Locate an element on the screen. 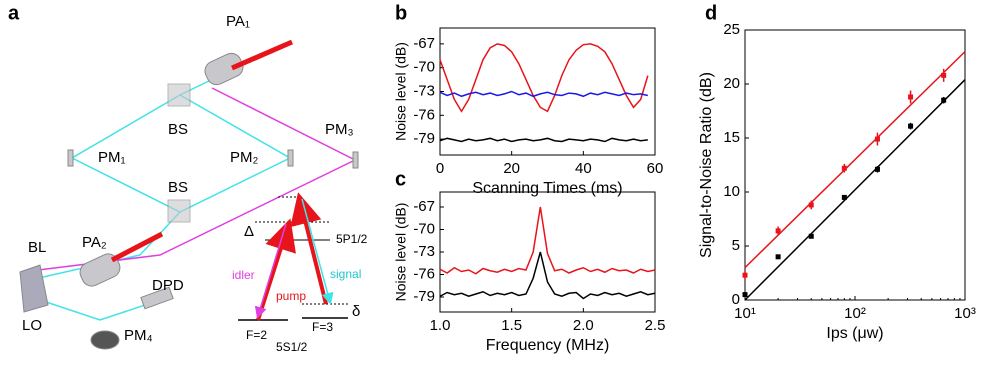 This screenshot has height=365, width=981. x-tick-label: 1.5 is located at coordinates (511, 325).